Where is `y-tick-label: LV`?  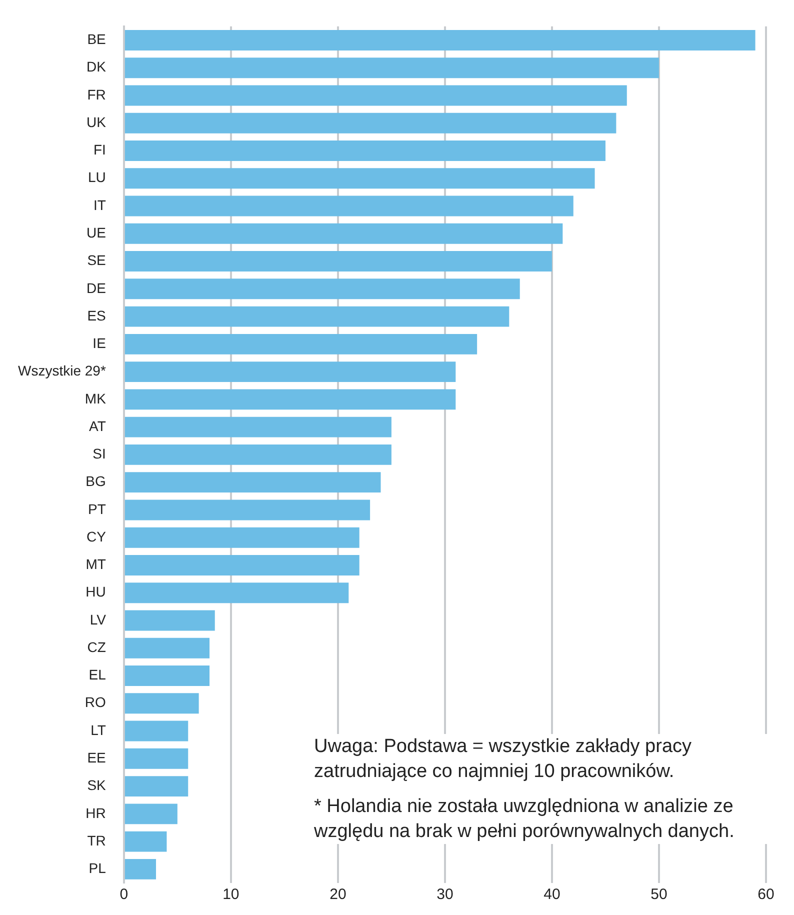 y-tick-label: LV is located at coordinates (98, 619).